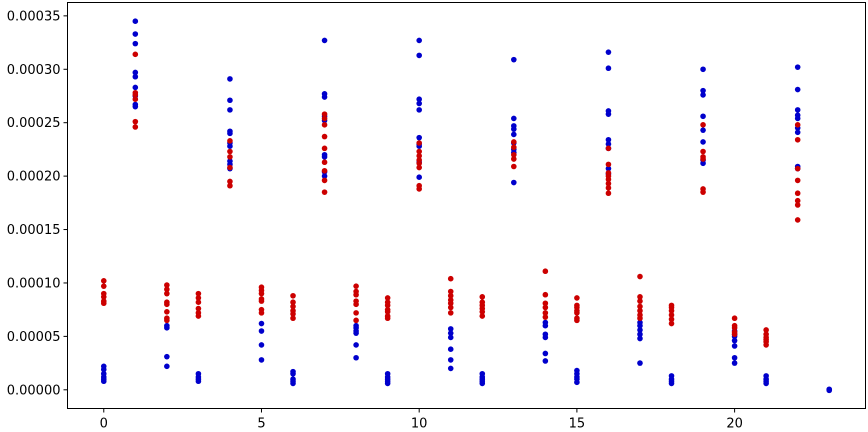  I want to click on x-tick-label: 5, so click(261, 424).